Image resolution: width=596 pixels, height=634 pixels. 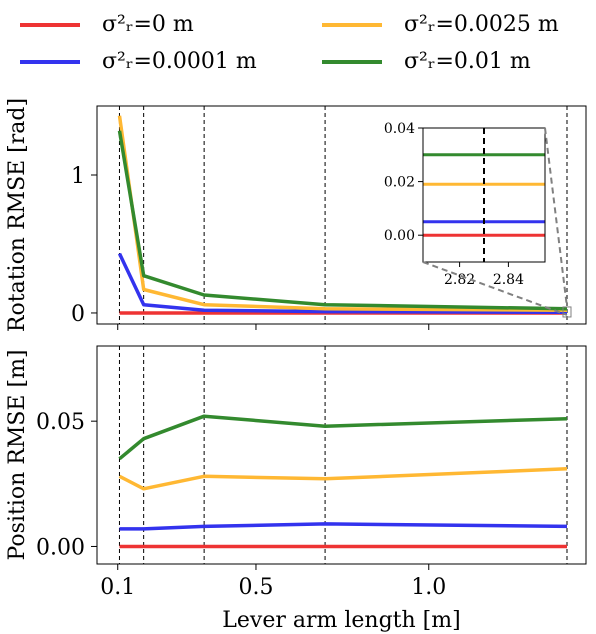 What do you see at coordinates (508, 280) in the screenshot?
I see `inset-x-tick-label: 2.84` at bounding box center [508, 280].